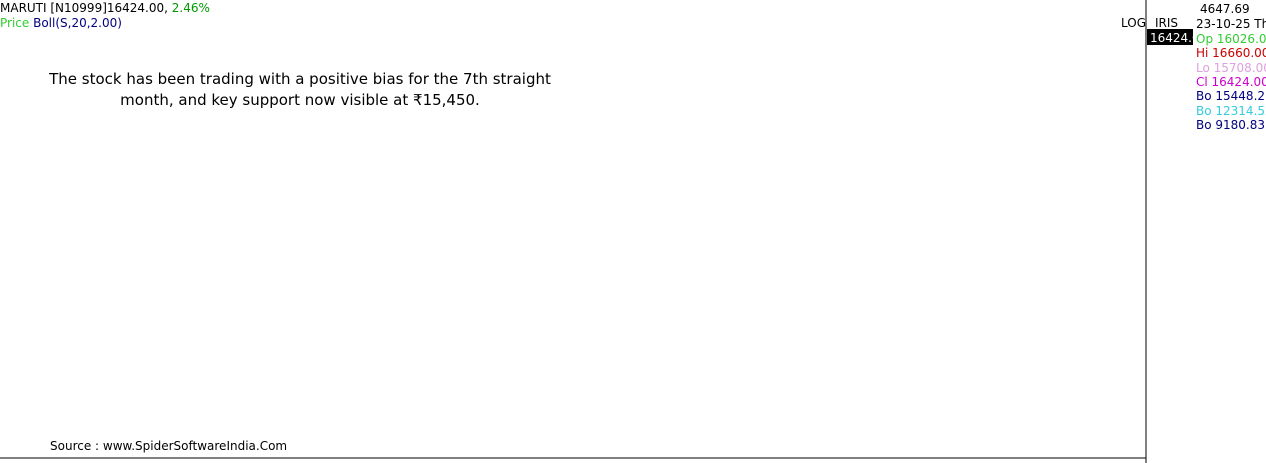  What do you see at coordinates (1205, 67) in the screenshot?
I see `readout-label: Lo` at bounding box center [1205, 67].